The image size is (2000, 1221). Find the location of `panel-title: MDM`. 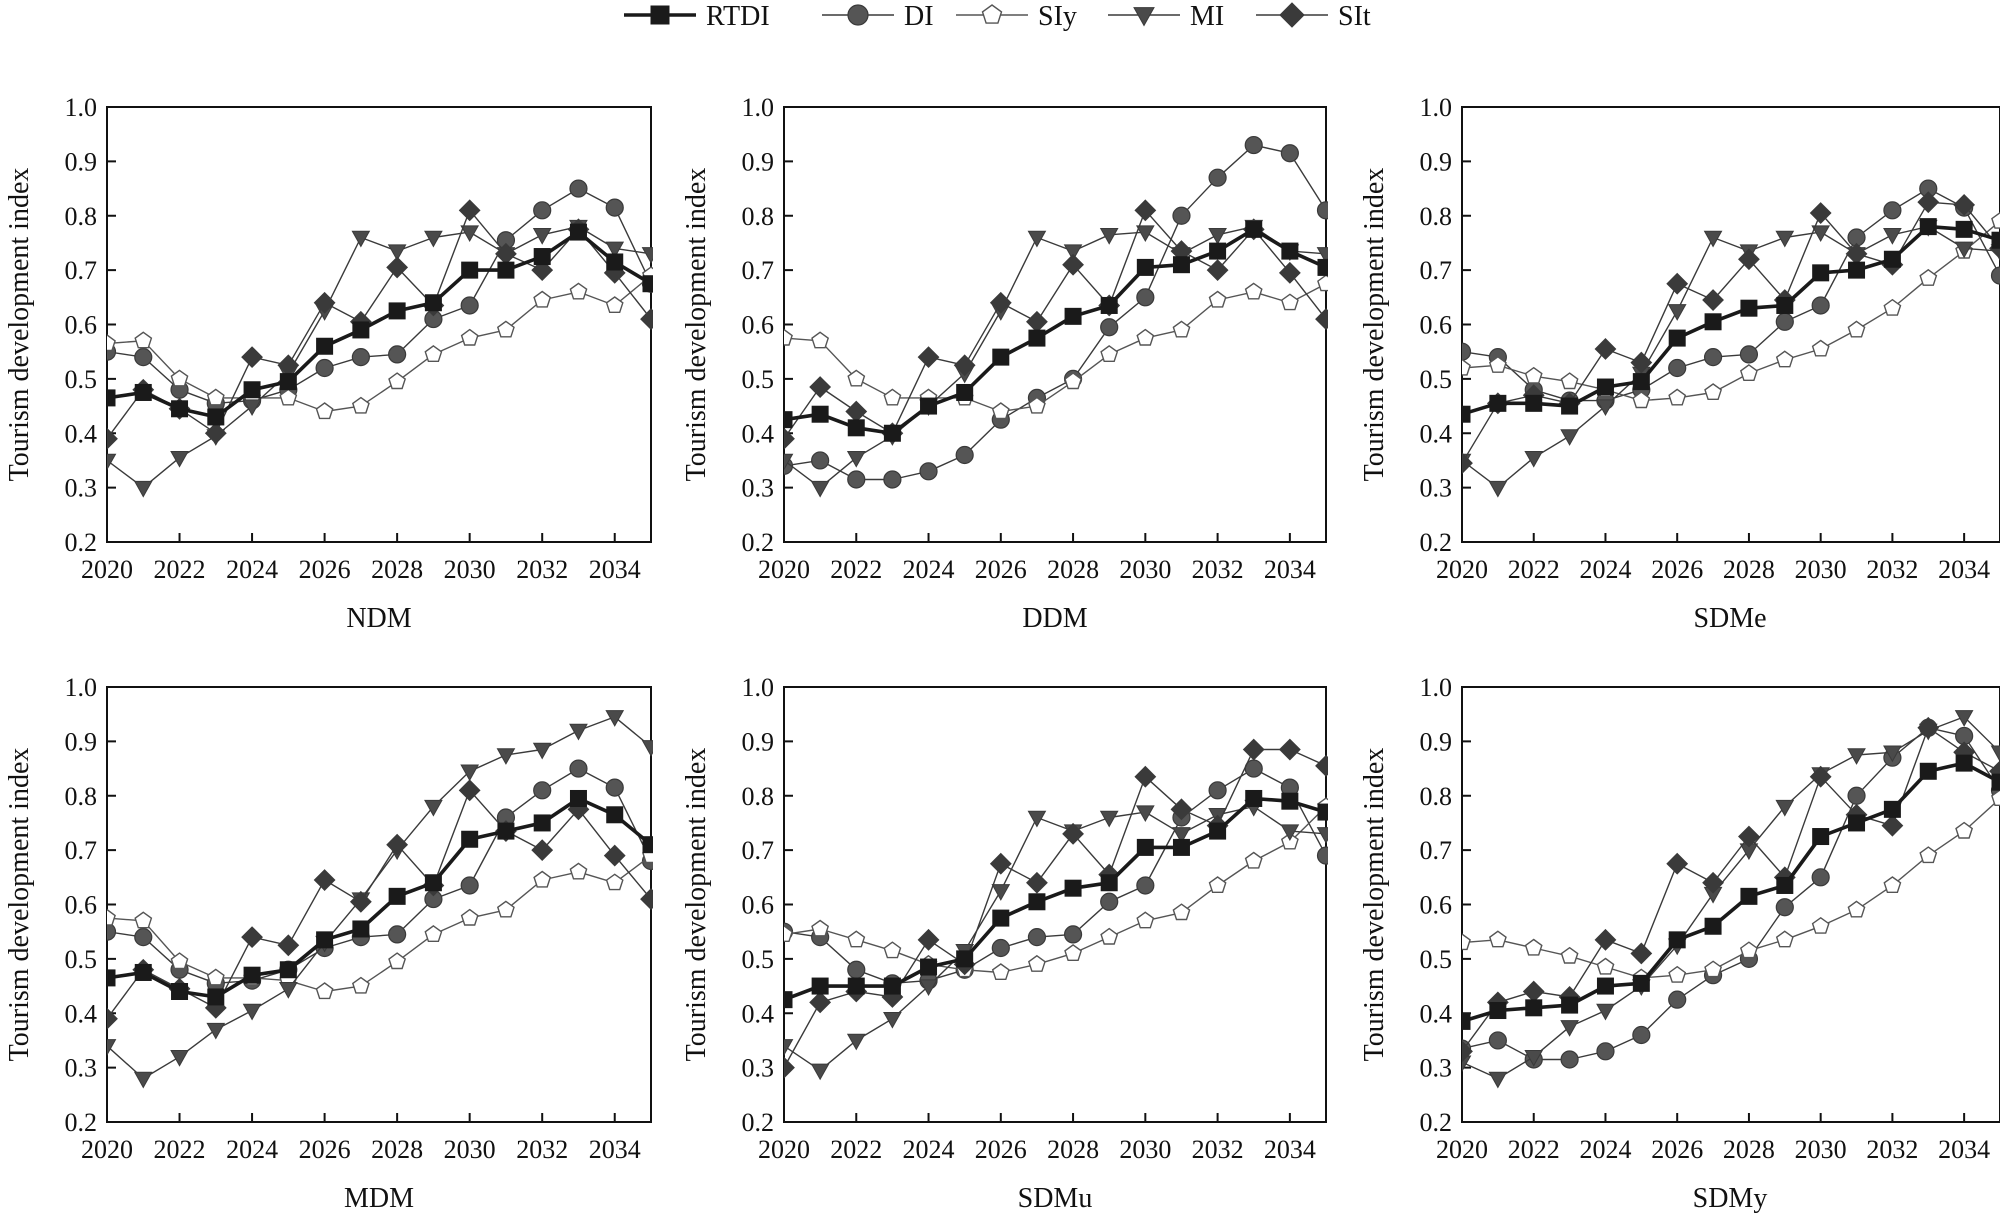

panel-title: MDM is located at coordinates (379, 1198).